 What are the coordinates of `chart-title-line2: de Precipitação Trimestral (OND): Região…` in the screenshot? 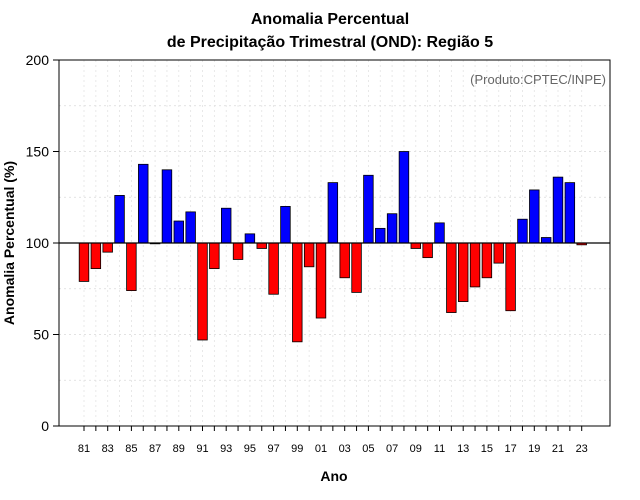 It's located at (330, 42).